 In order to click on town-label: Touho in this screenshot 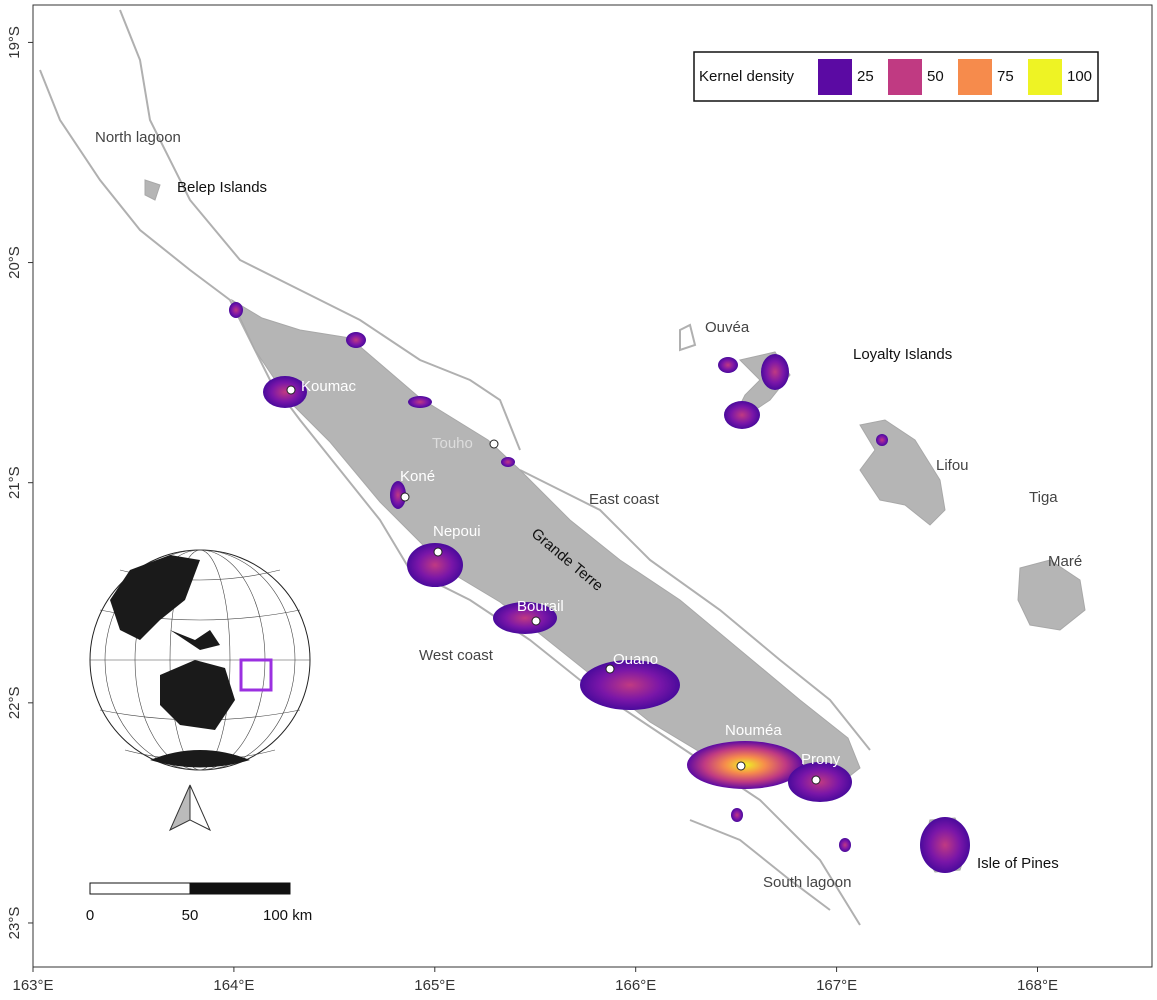, I will do `click(452, 443)`.